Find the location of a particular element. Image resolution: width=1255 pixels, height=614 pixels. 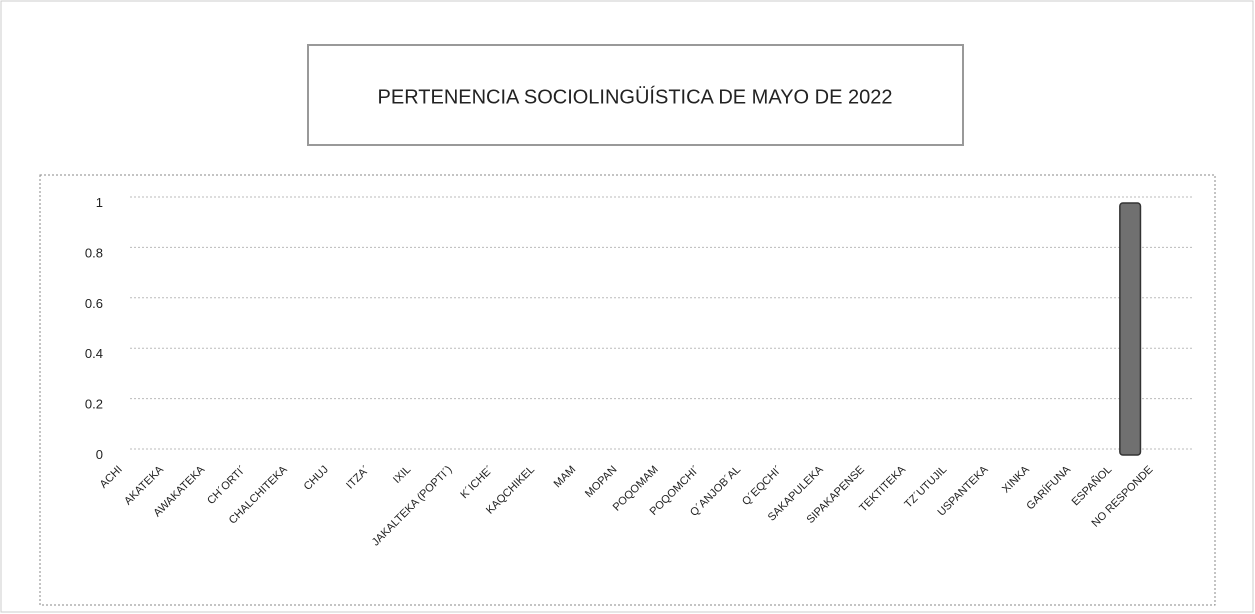

y-tick-label: 0.2 is located at coordinates (94, 404).